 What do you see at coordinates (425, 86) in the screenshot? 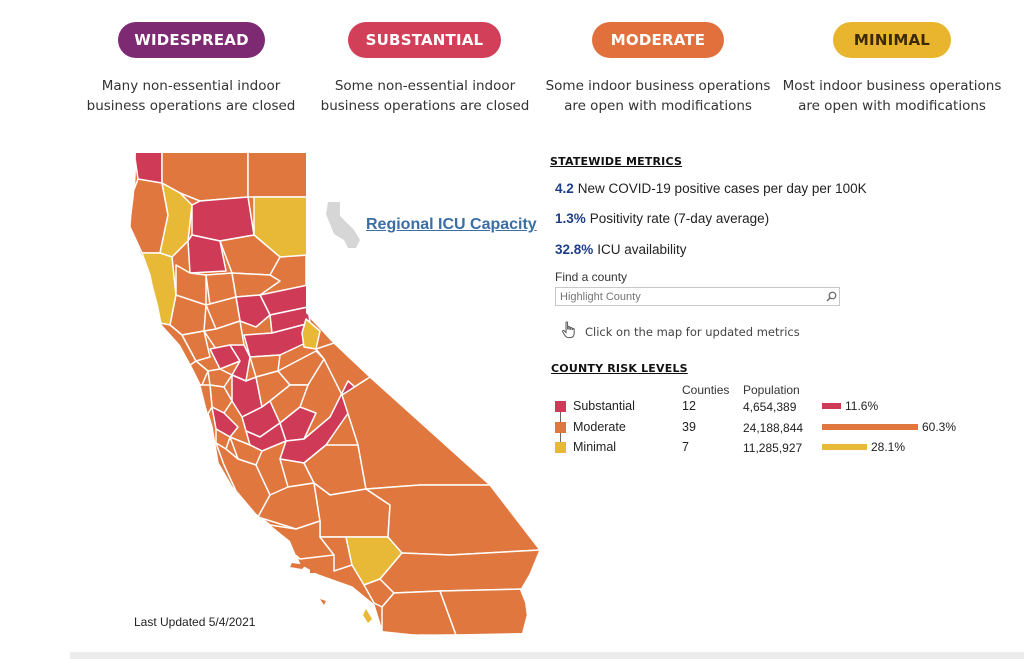
I see `tier-description-line: Some non-essential indoor` at bounding box center [425, 86].